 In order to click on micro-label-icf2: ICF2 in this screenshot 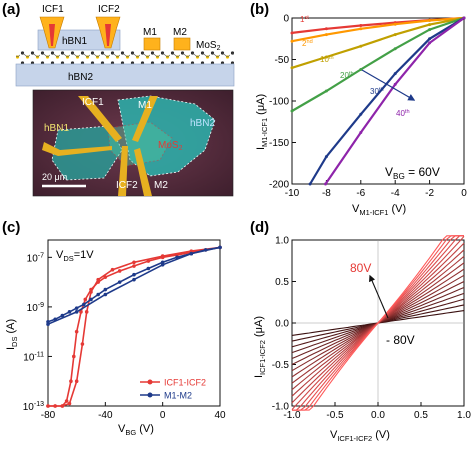, I will do `click(127, 185)`.